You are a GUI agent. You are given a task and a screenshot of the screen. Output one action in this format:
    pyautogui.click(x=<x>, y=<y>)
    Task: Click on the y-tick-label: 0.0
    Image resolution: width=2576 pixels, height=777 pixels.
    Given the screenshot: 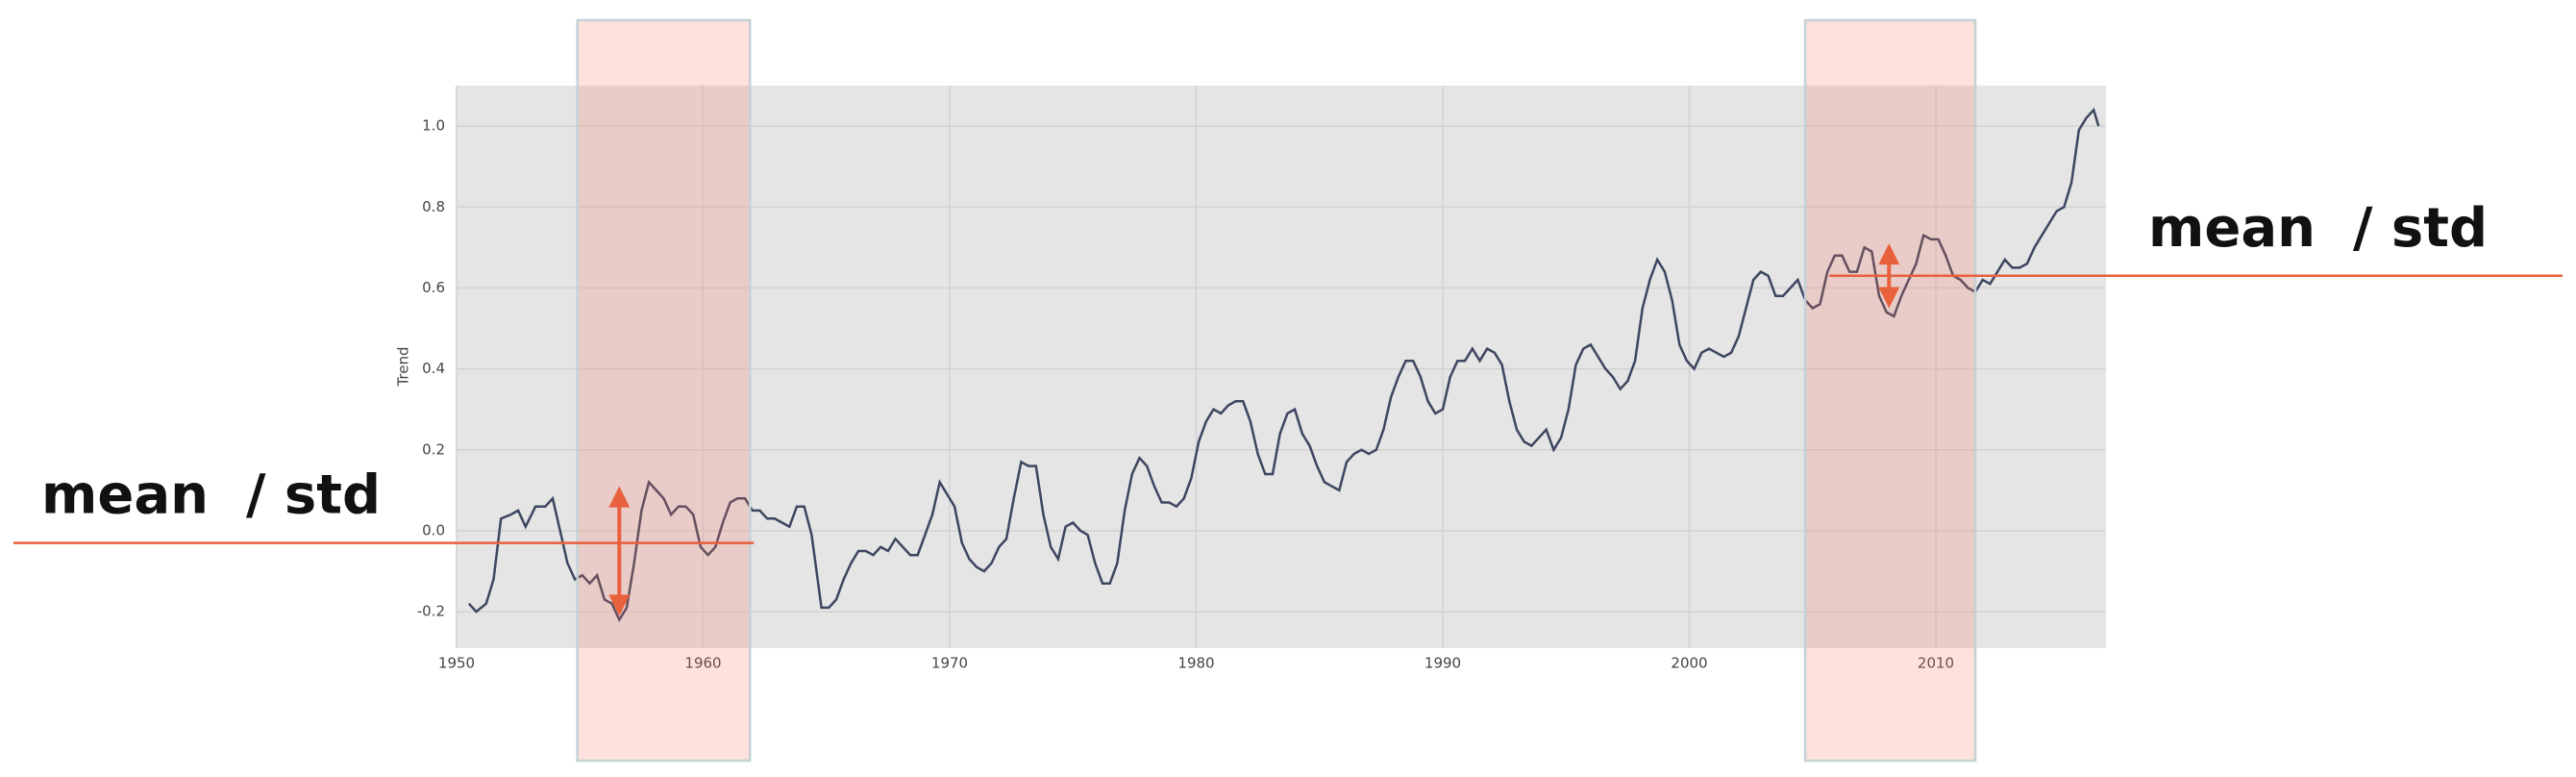 What is the action you would take?
    pyautogui.click(x=433, y=530)
    